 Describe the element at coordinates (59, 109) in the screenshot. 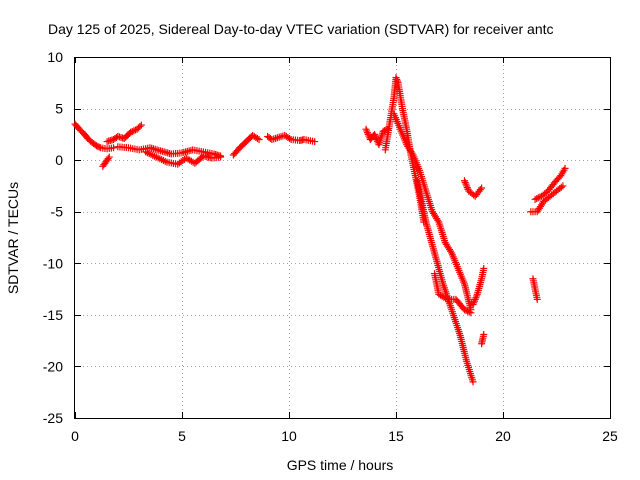

I see `y-tick-label: 5` at that location.